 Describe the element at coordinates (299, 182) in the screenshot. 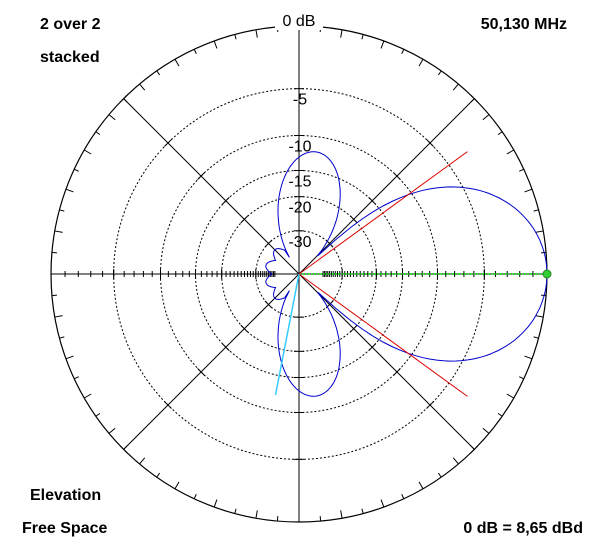

I see `radial-tick-label: -15` at that location.